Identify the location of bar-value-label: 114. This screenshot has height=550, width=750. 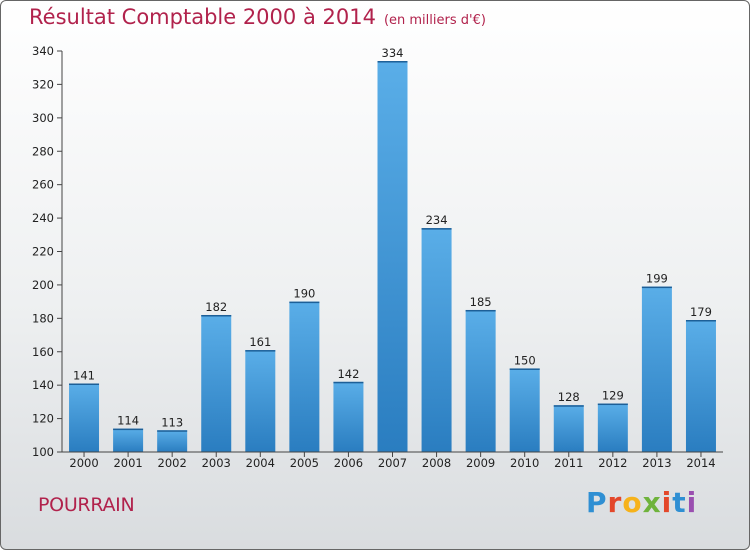
(128, 421).